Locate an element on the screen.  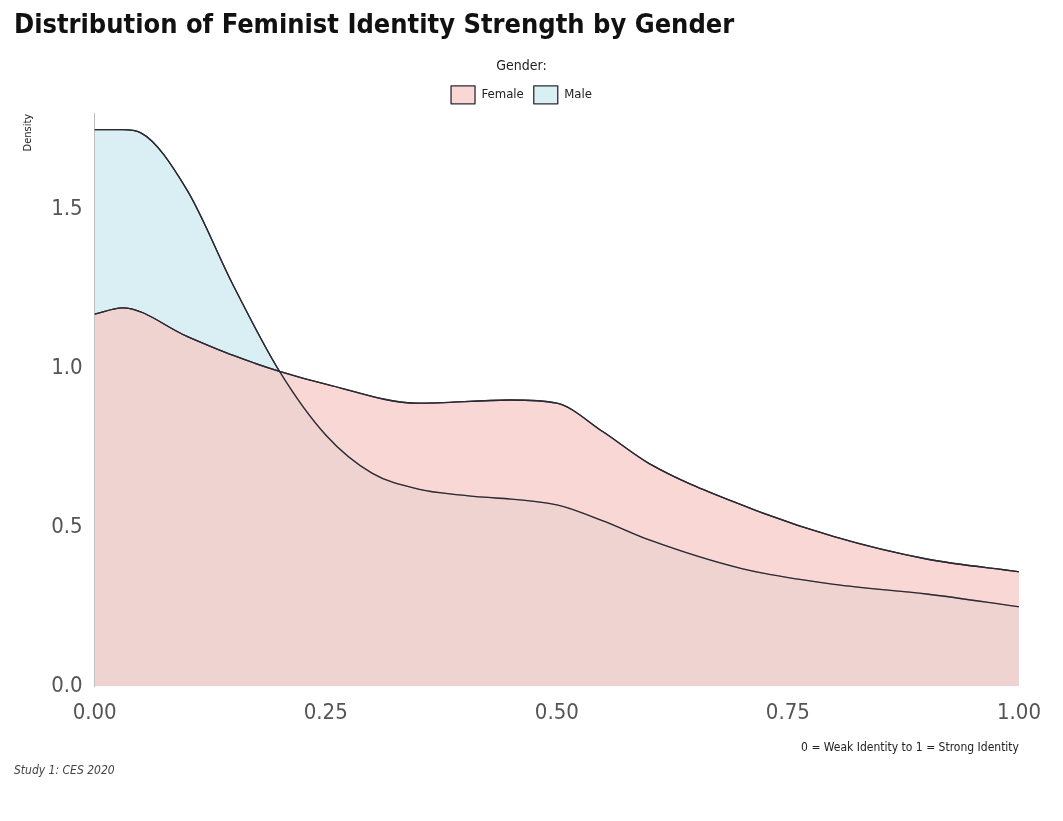
x-tick-label: 0.00 is located at coordinates (94, 712).